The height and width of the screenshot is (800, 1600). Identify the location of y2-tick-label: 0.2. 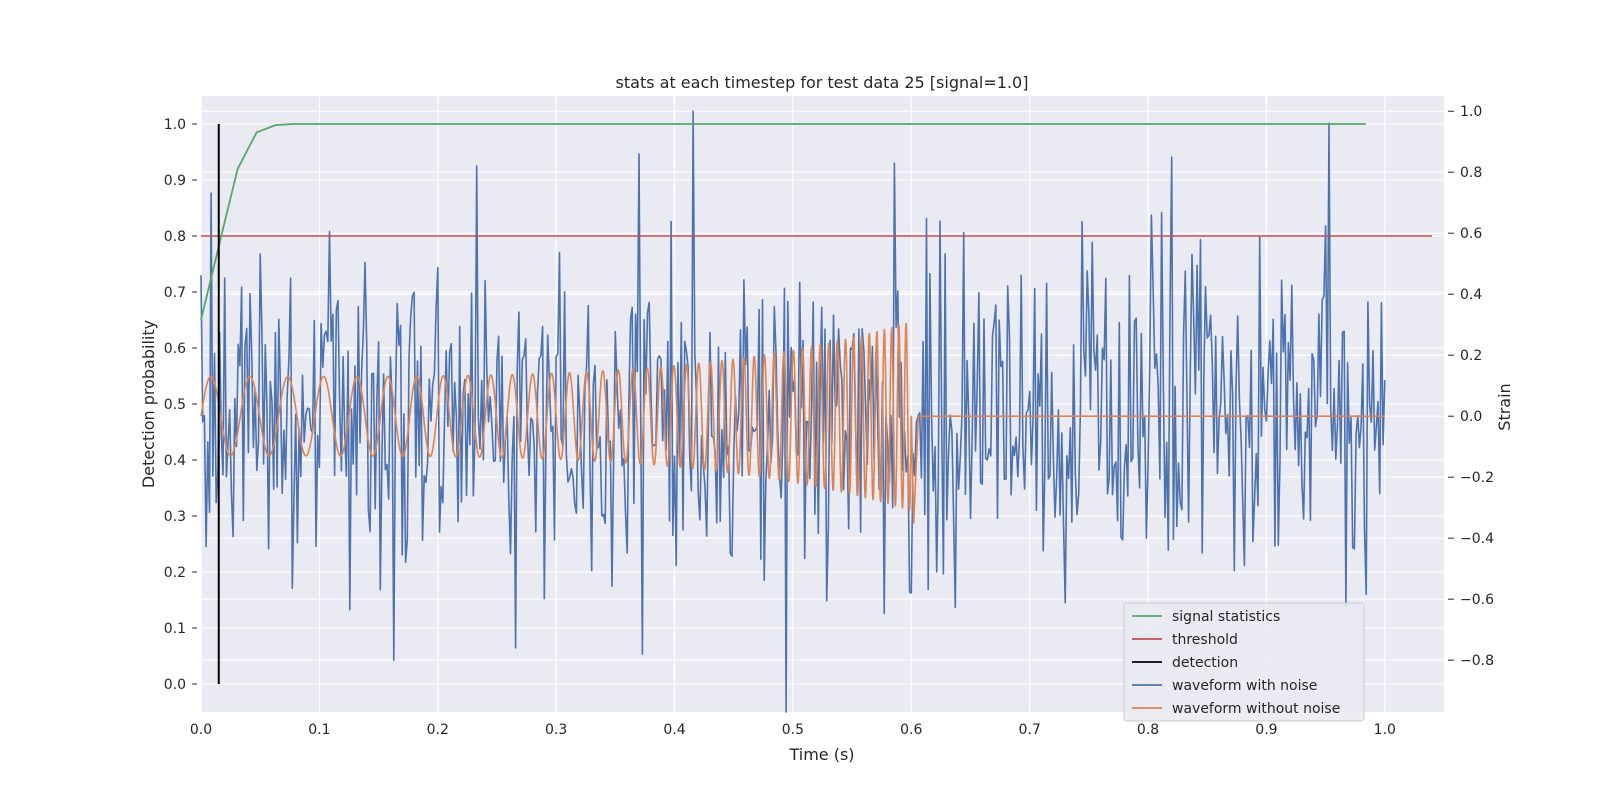
(1471, 356).